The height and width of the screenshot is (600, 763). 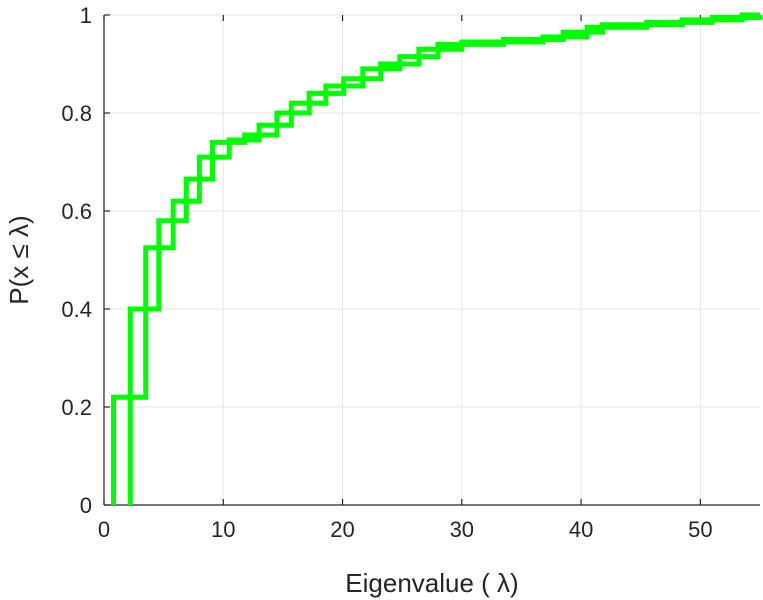 I want to click on x-tick-label: 20, so click(x=342, y=529).